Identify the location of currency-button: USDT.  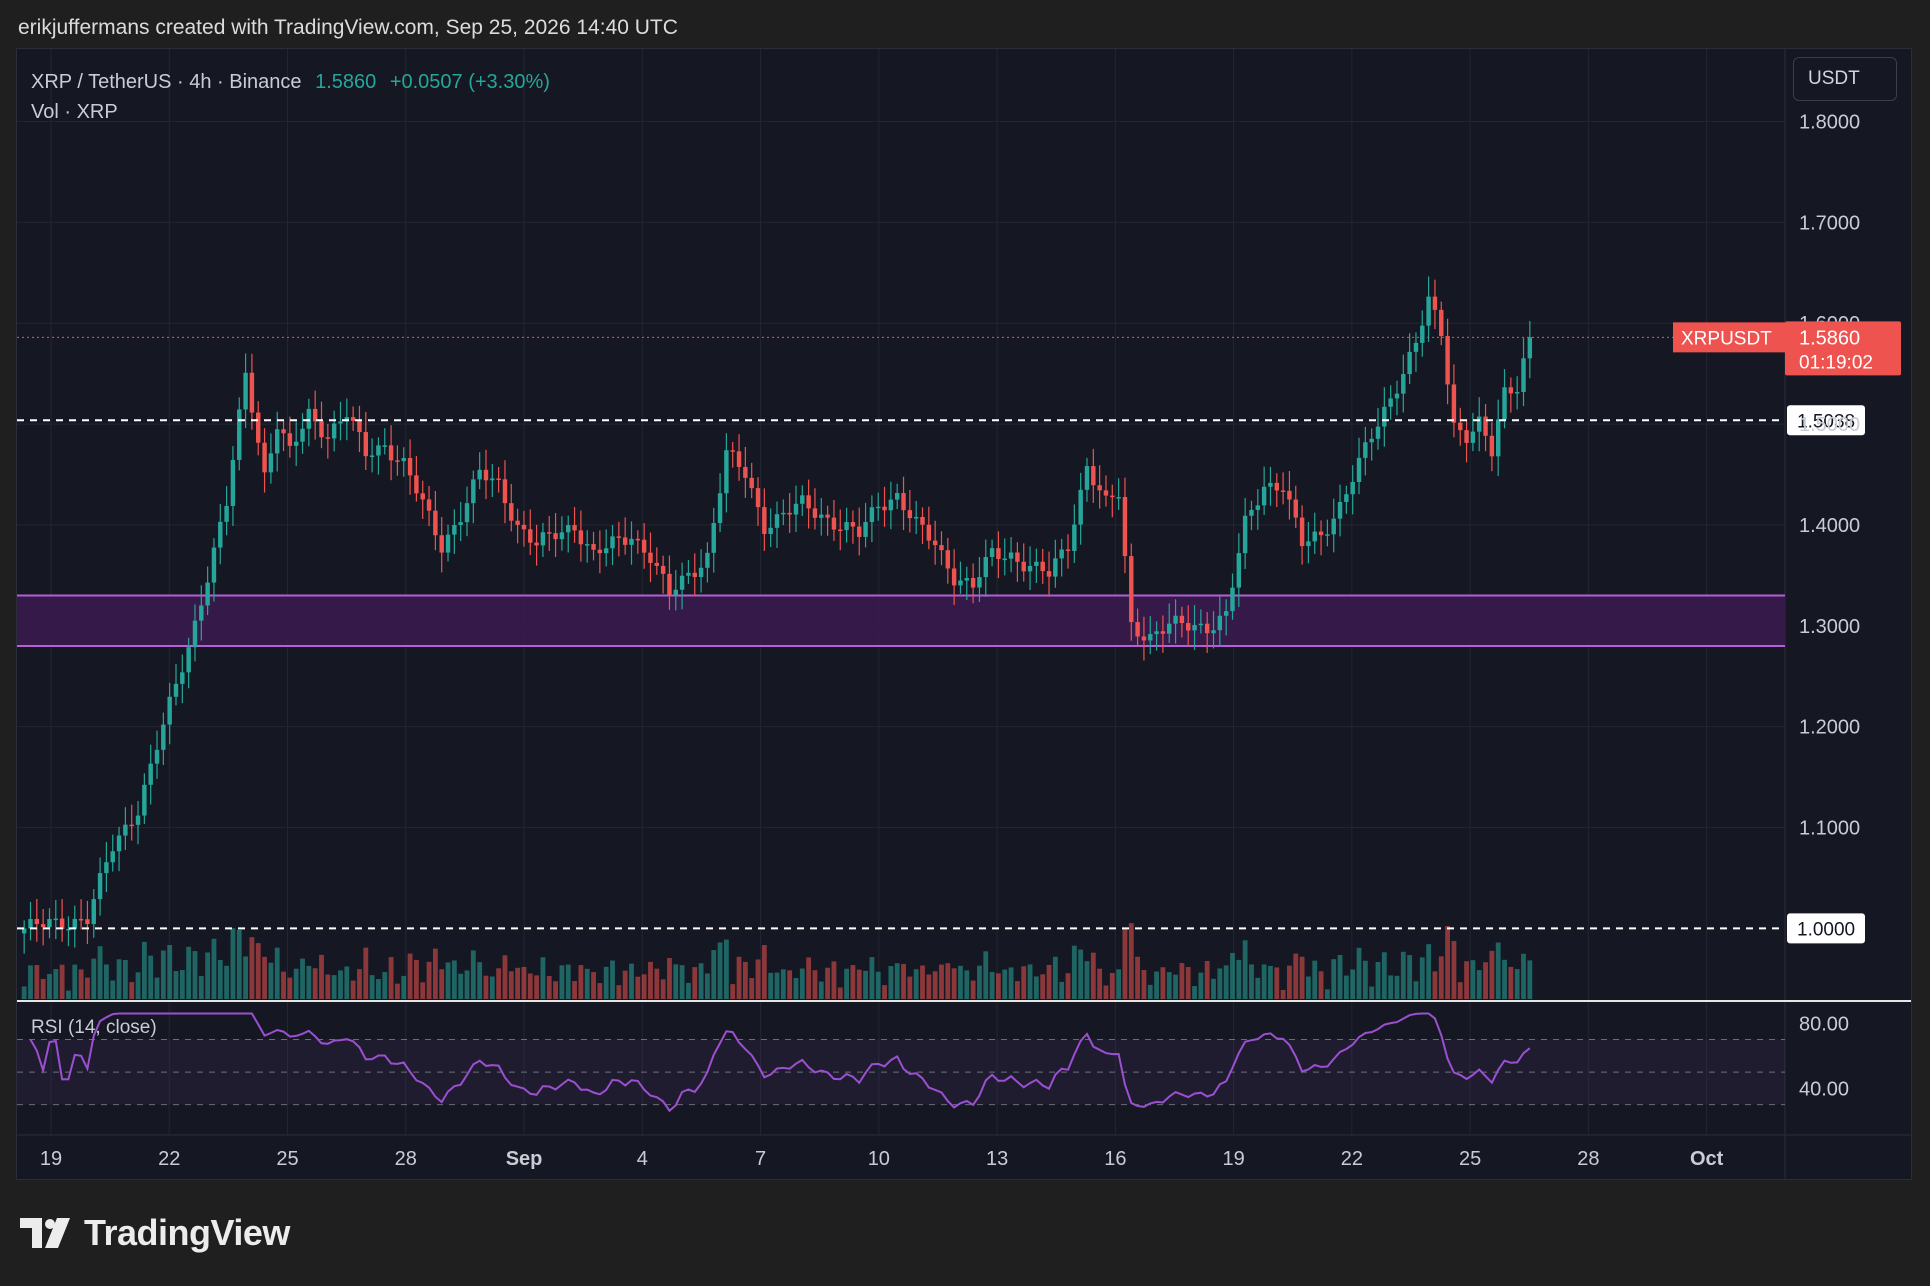
(1845, 79).